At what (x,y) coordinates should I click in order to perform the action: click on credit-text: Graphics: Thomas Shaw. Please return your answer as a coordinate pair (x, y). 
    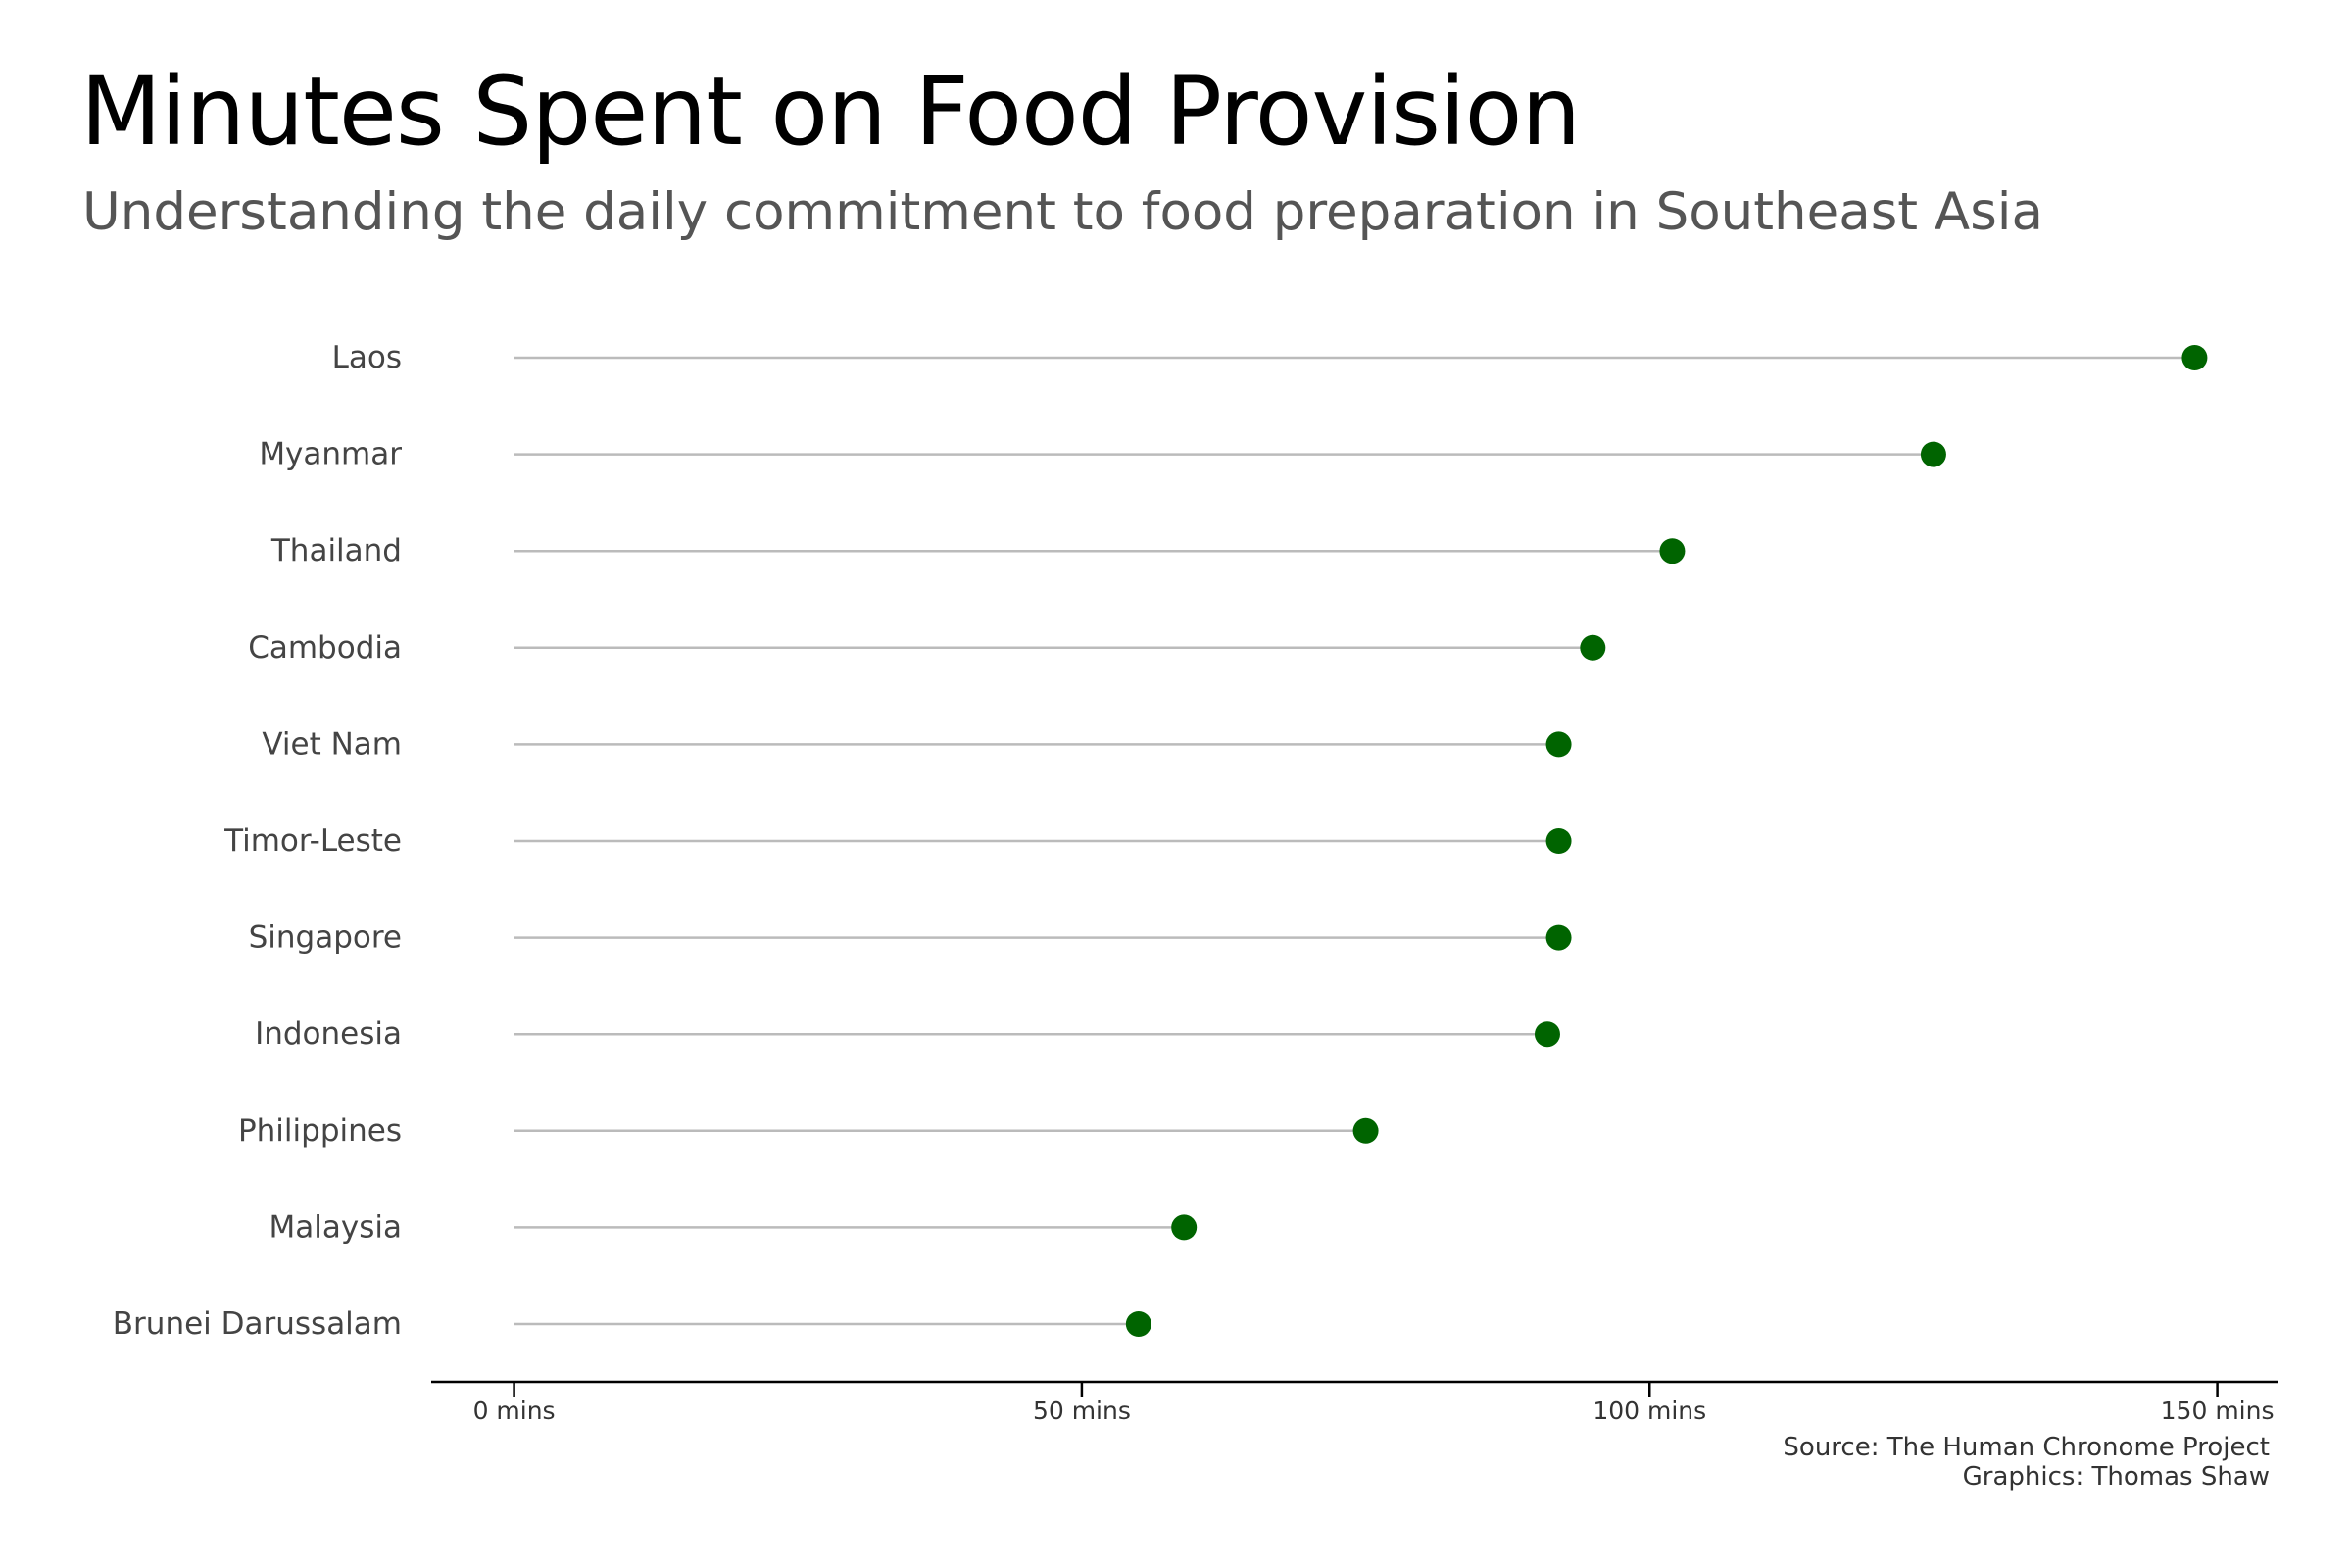
    Looking at the image, I should click on (2116, 1477).